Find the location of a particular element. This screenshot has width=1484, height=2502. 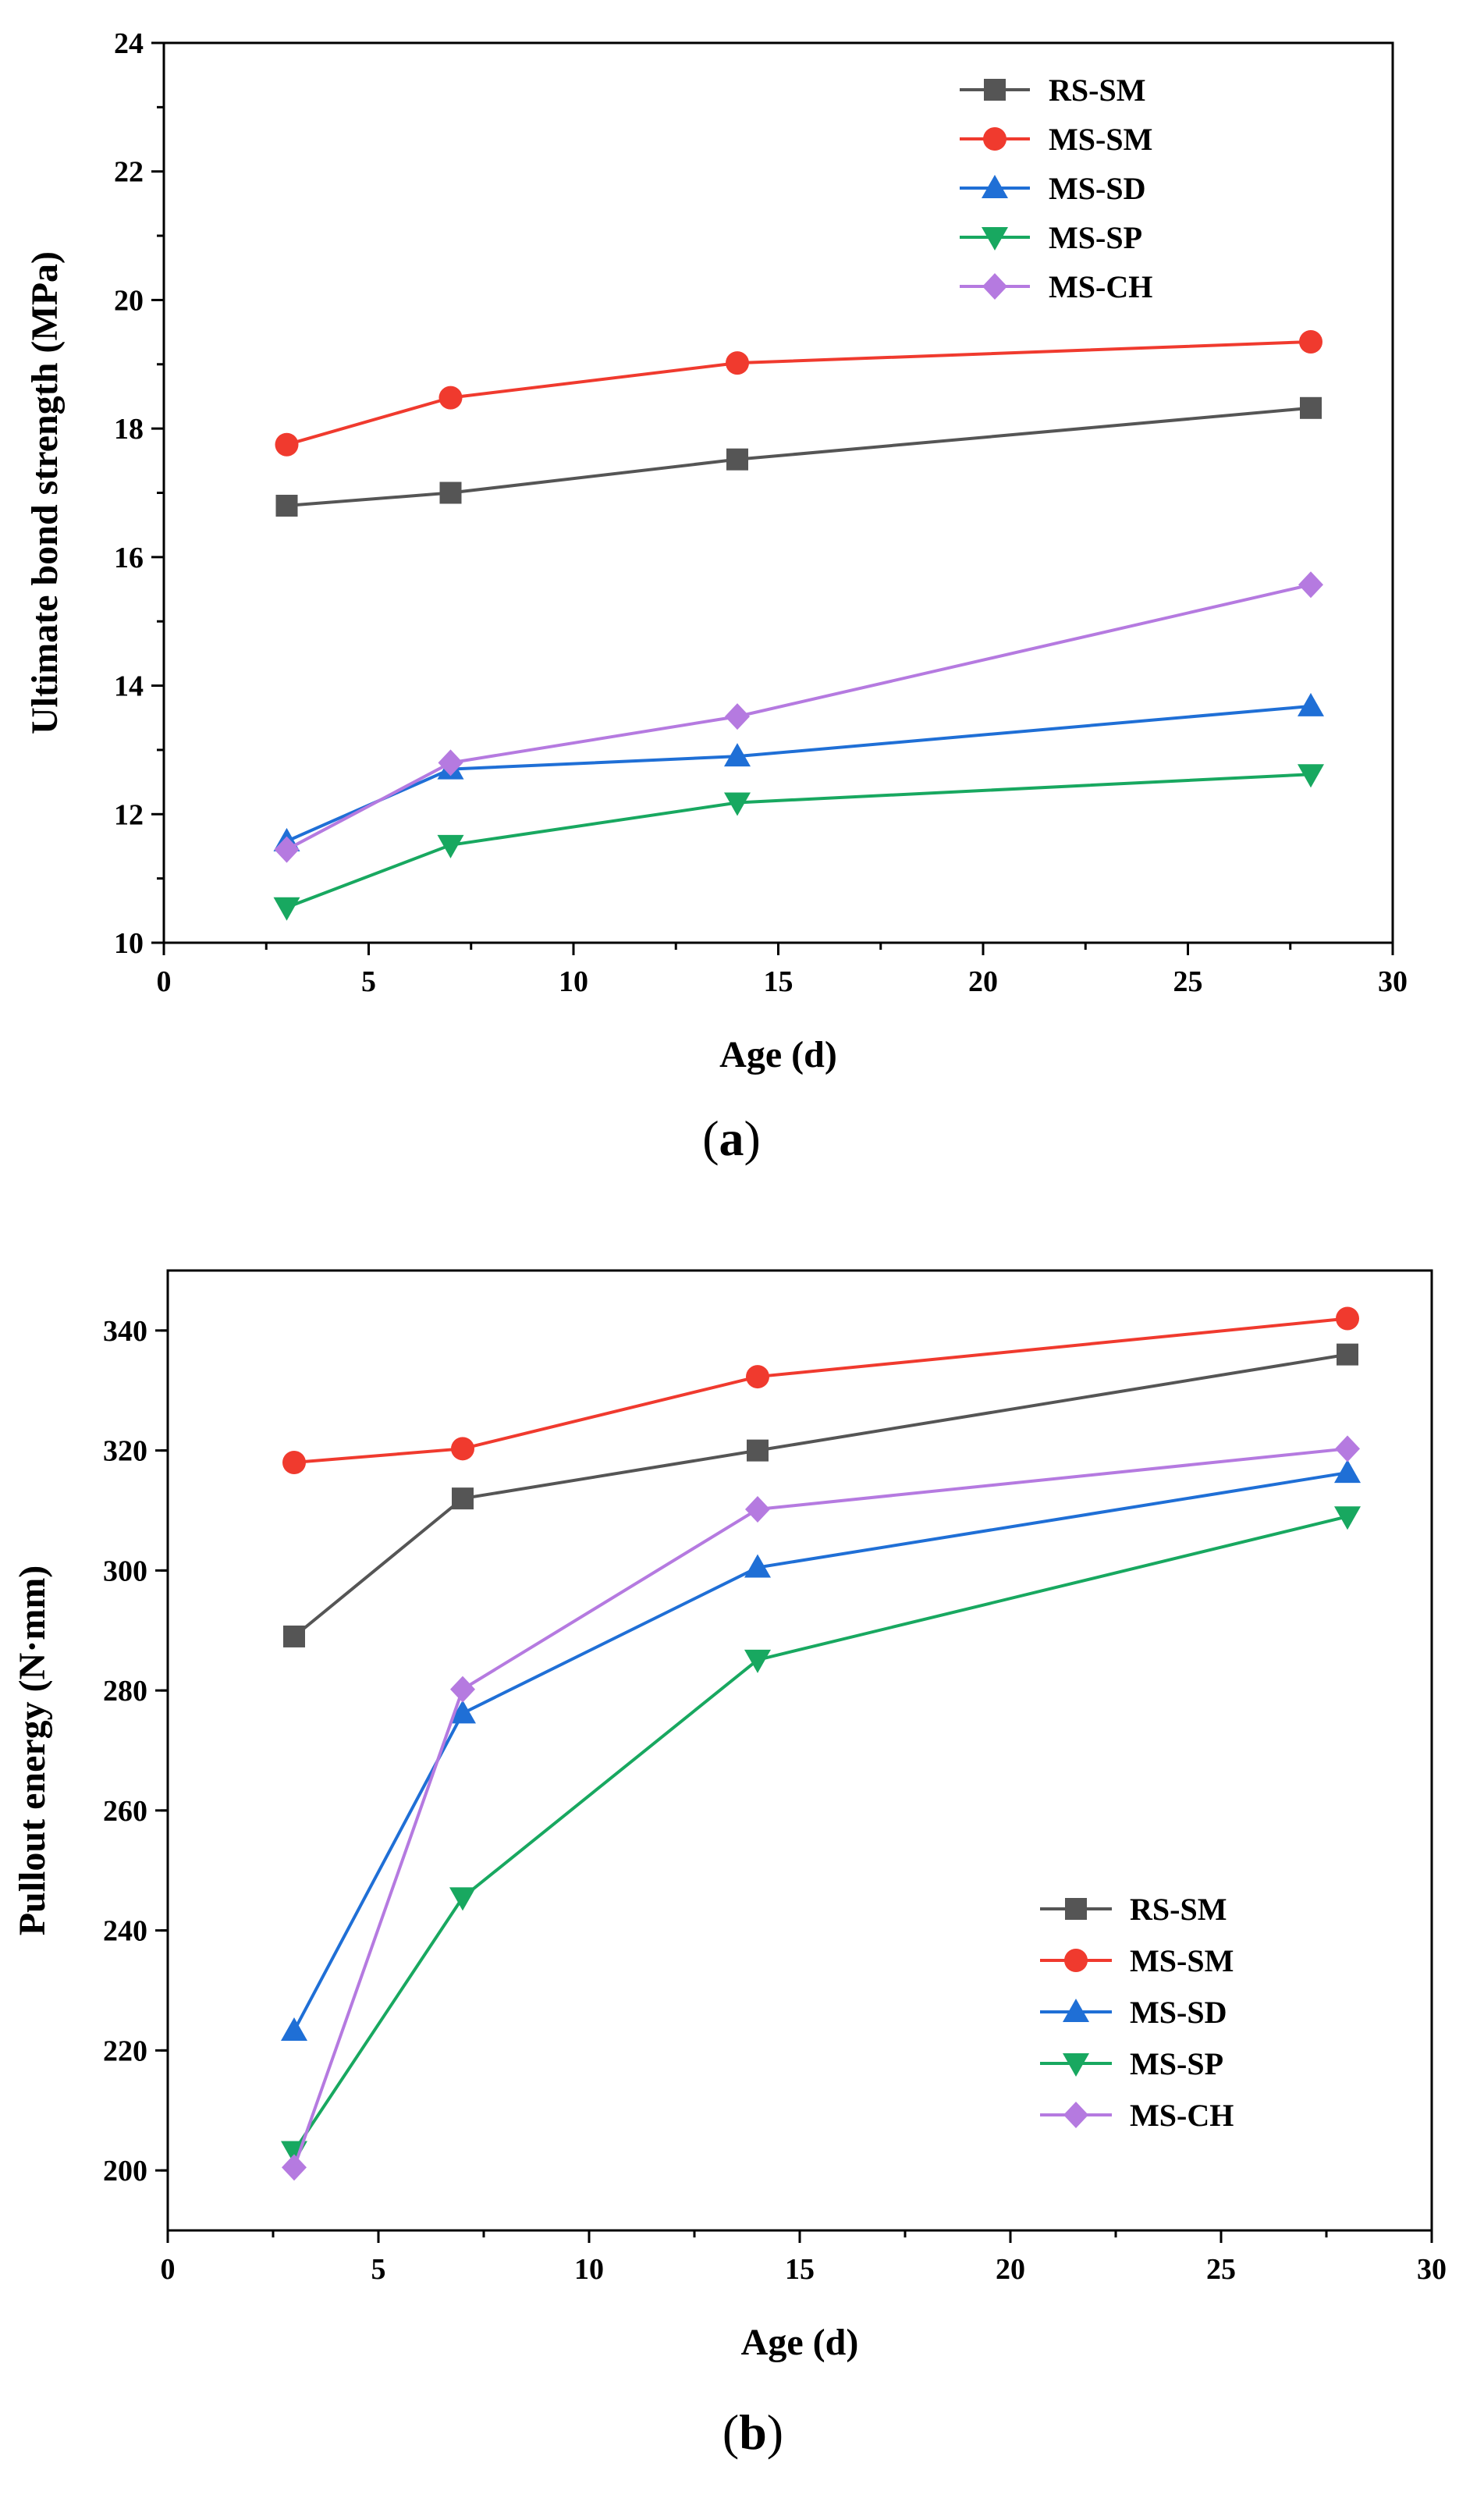

y-axis-title: Pullout energy (N·mm) is located at coordinates (33, 1751).